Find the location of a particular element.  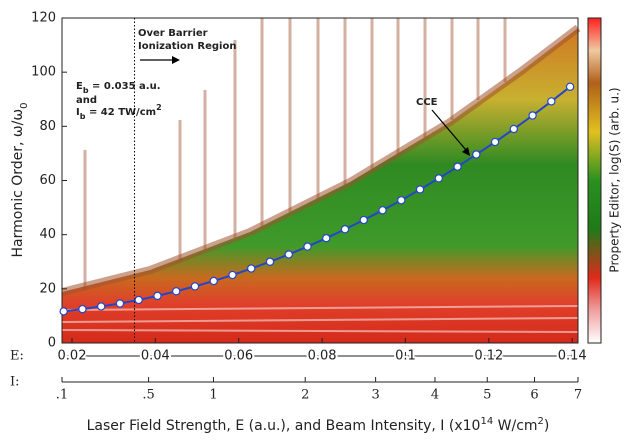

y-label-sub: 0 is located at coordinates (24, 106).